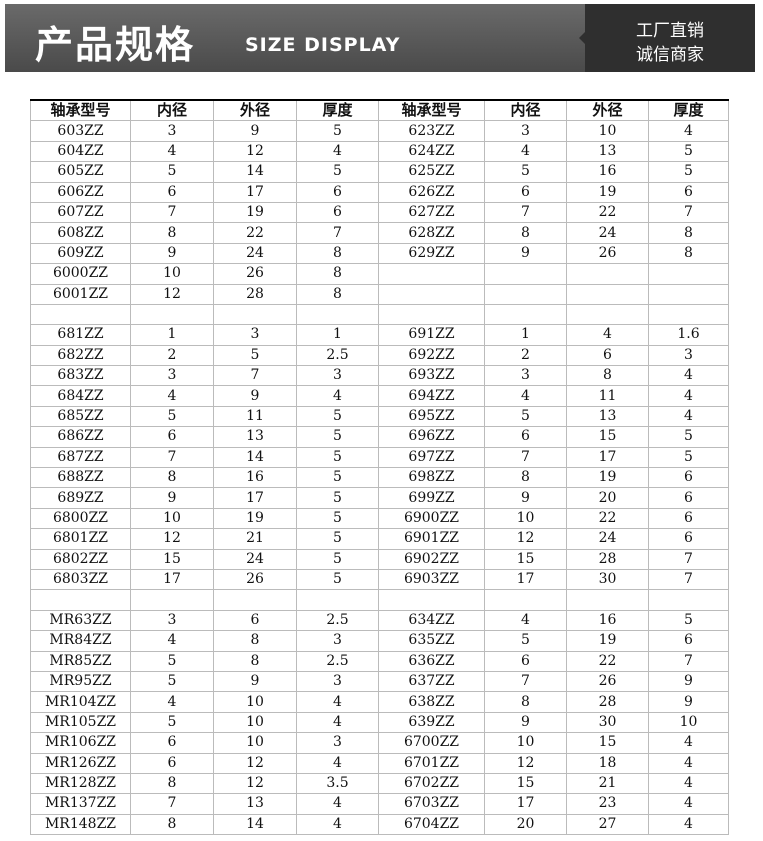  I want to click on table-row: 687ZZ 7 14 5 697ZZ 7 17 5, so click(379, 457).